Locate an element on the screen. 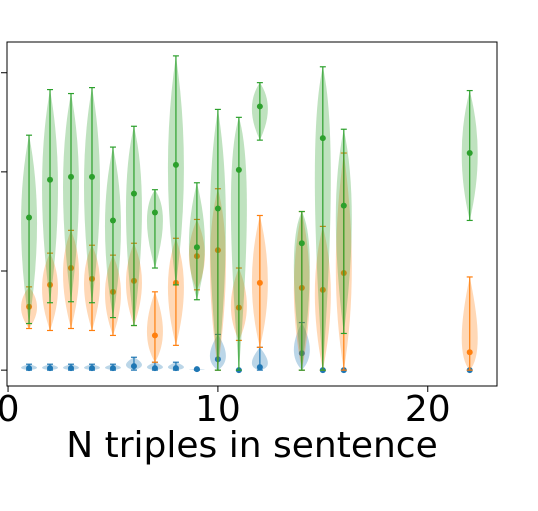 Image resolution: width=538 pixels, height=511 pixels. x-axis-label: N triples in sentence is located at coordinates (252, 445).